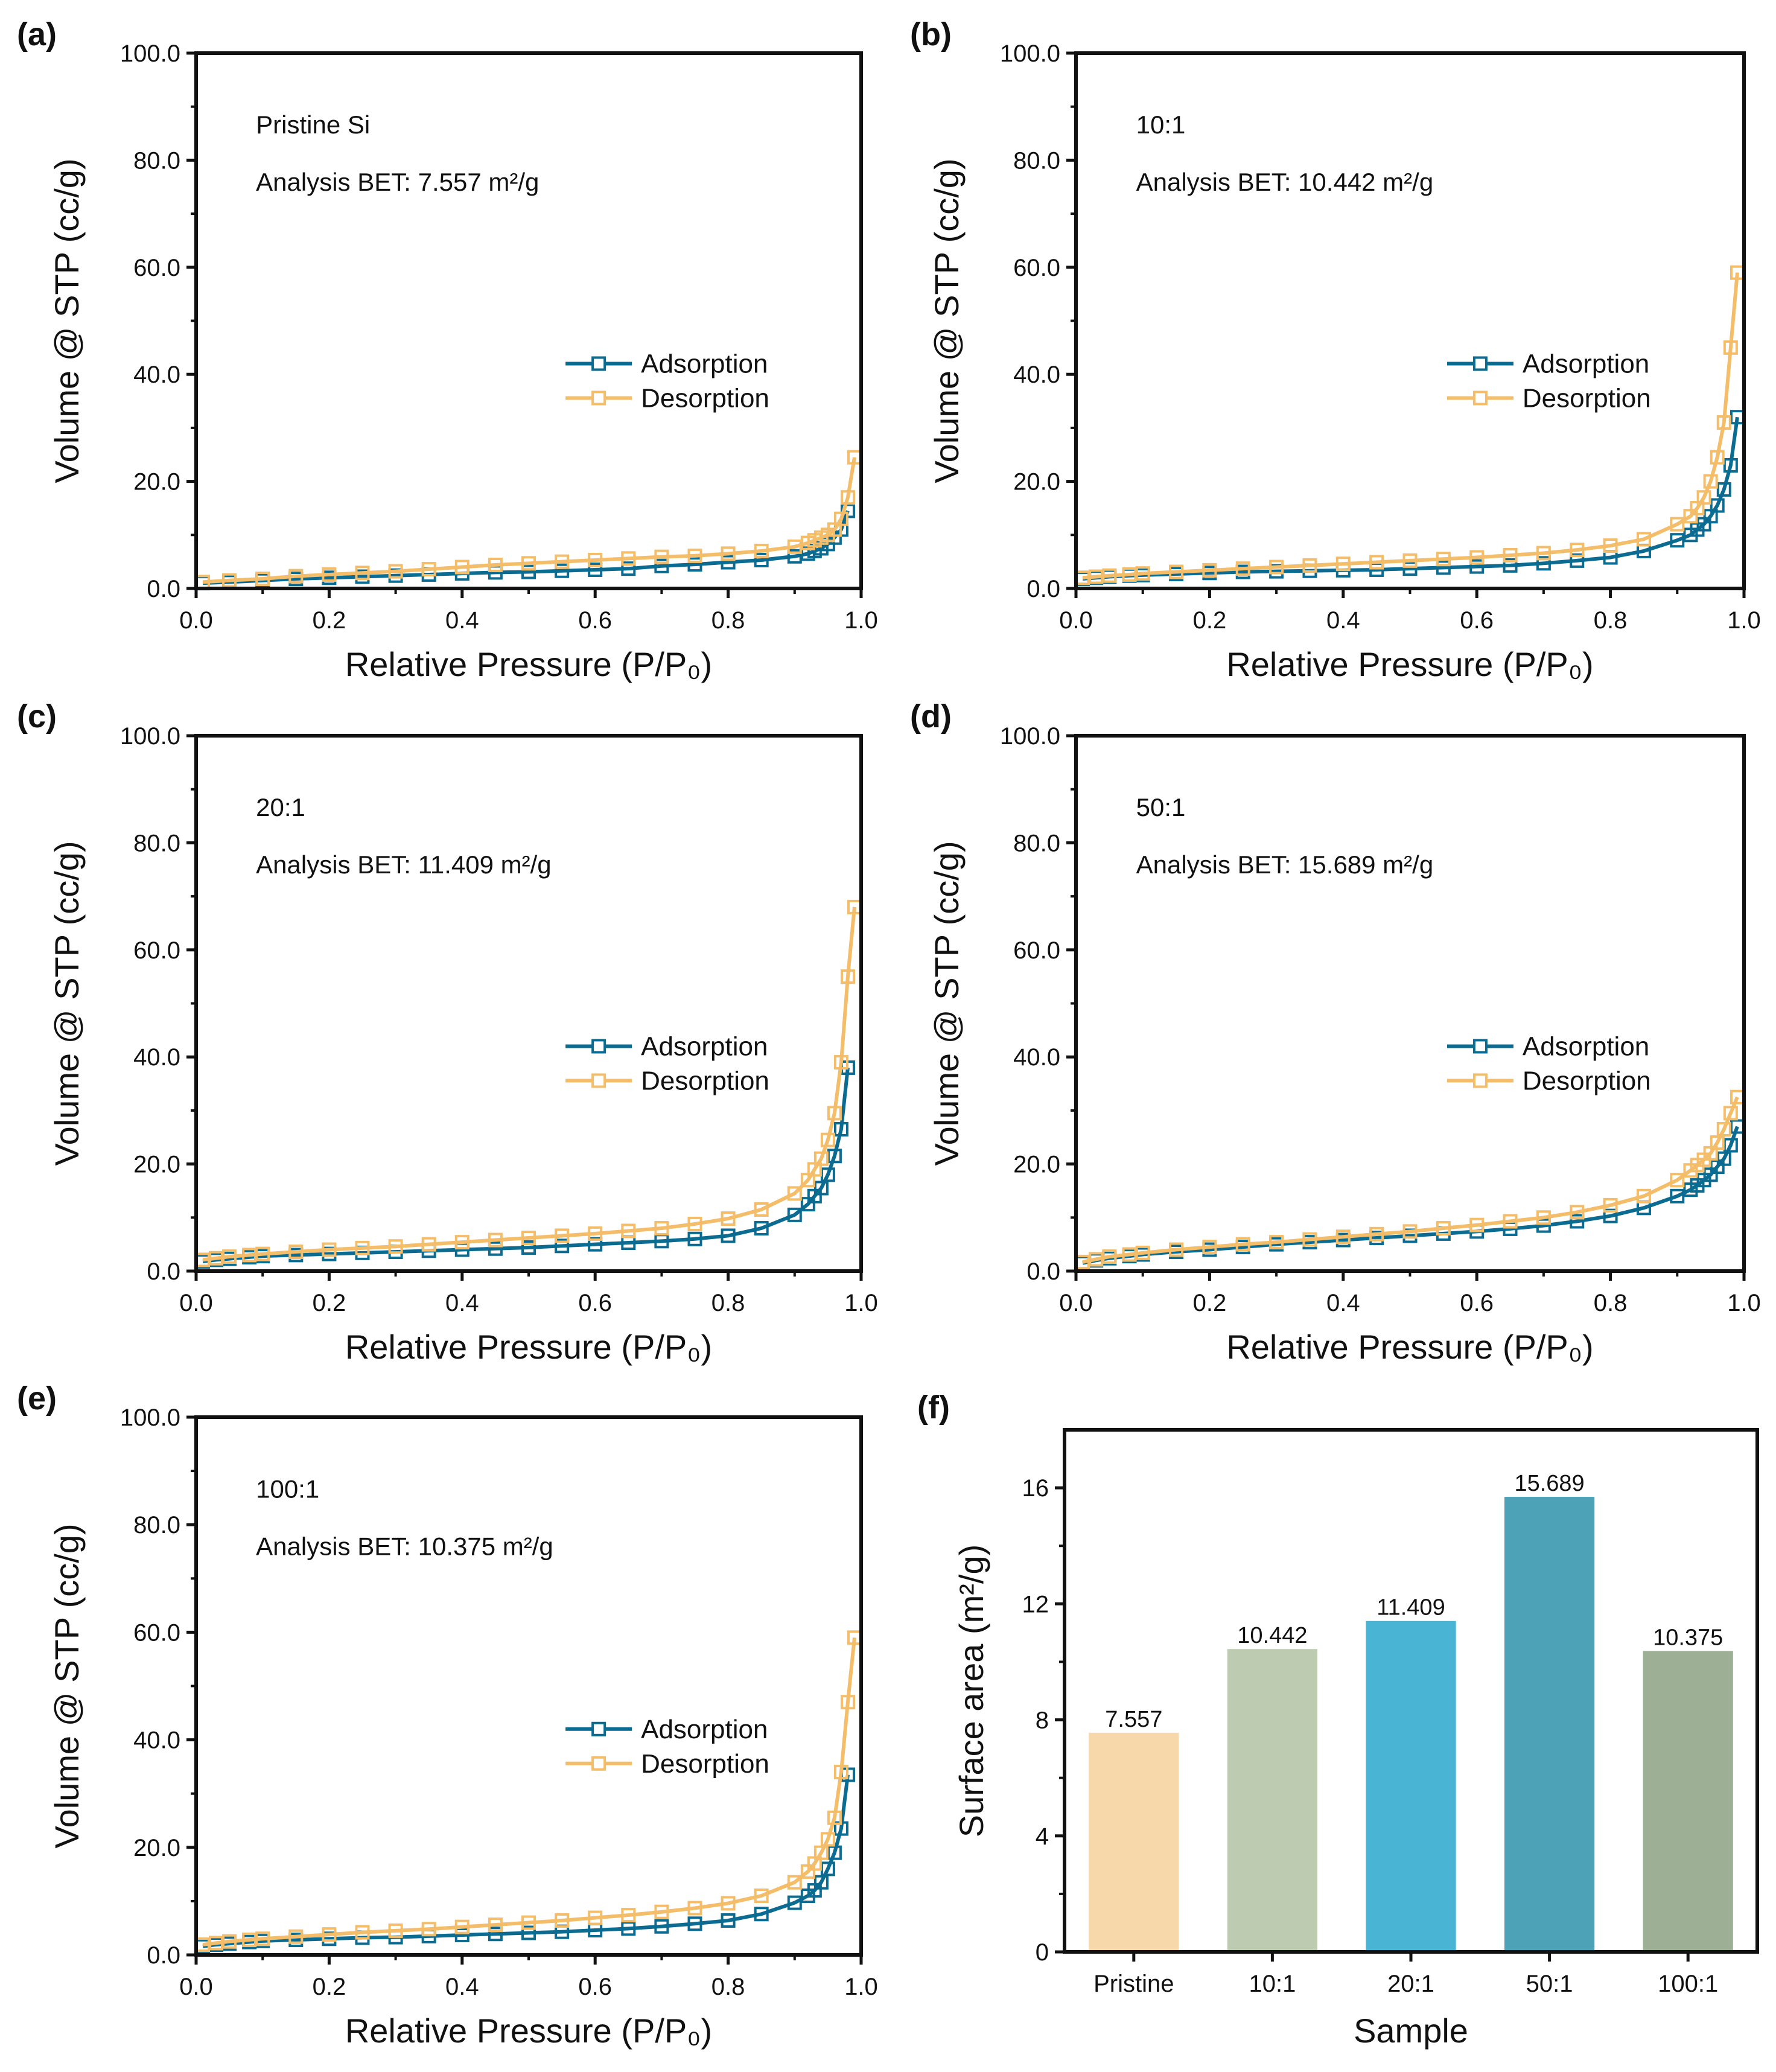 The width and height of the screenshot is (1776, 2072). Describe the element at coordinates (1586, 363) in the screenshot. I see `legend-label: Adsorption` at that location.